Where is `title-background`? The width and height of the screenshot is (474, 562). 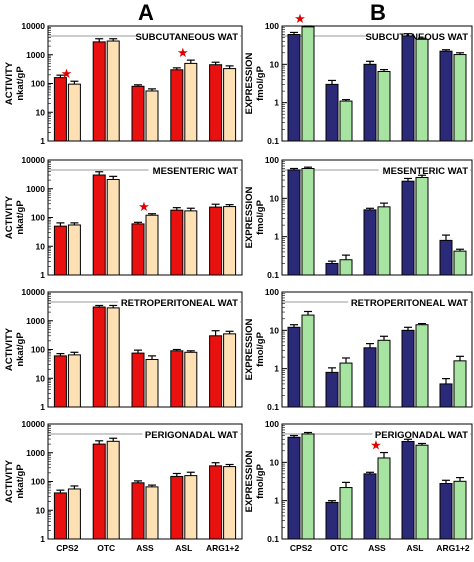
title-background is located at coordinates (418, 36).